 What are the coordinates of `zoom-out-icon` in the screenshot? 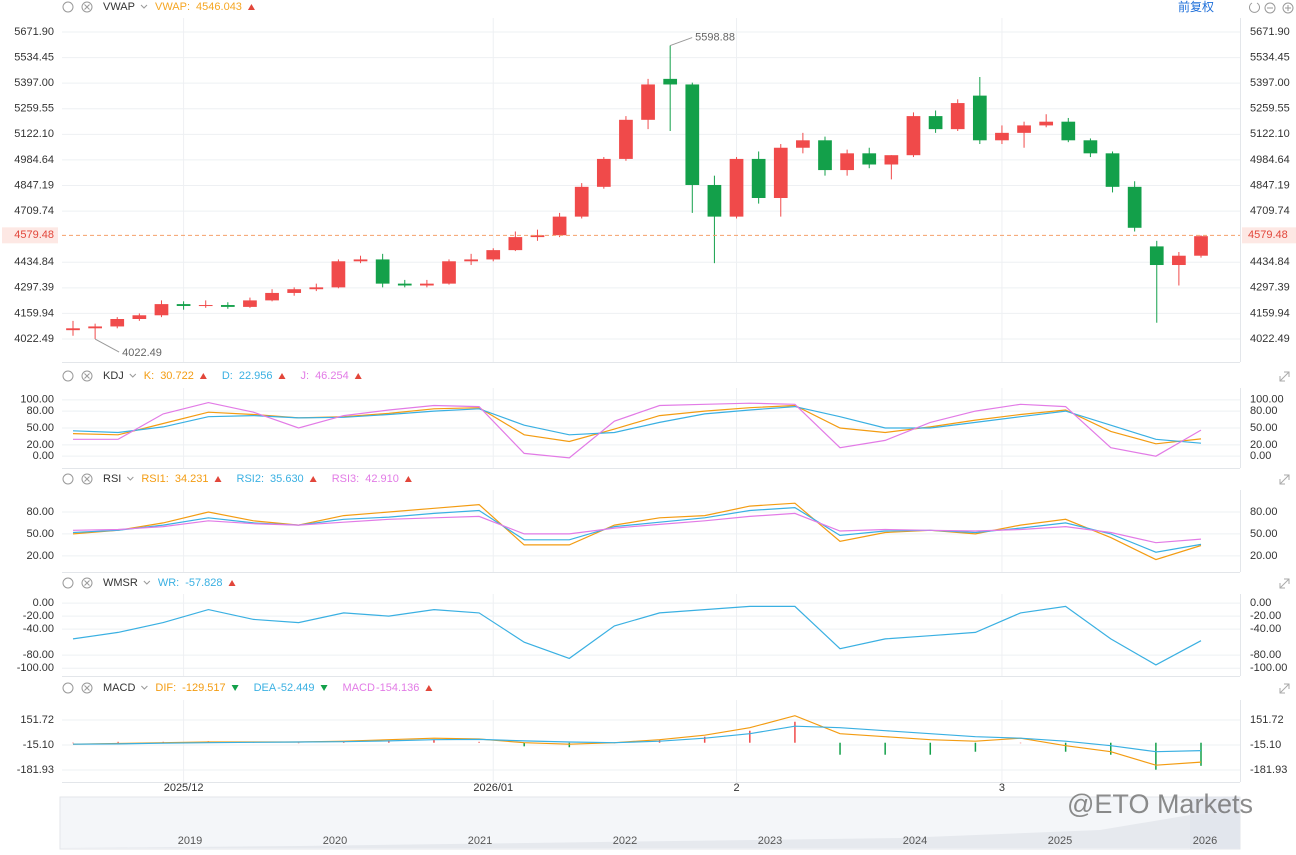 It's located at (1270, 8).